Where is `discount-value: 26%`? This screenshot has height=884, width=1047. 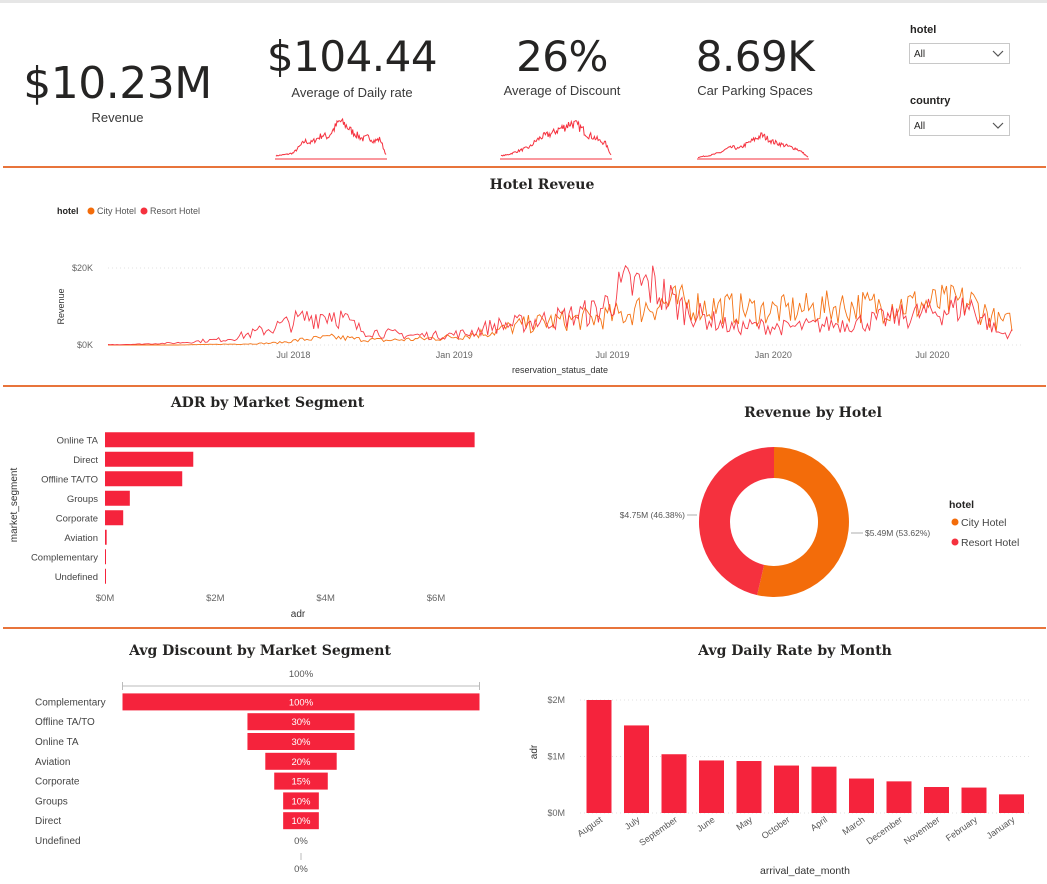
discount-value: 26% is located at coordinates (562, 56).